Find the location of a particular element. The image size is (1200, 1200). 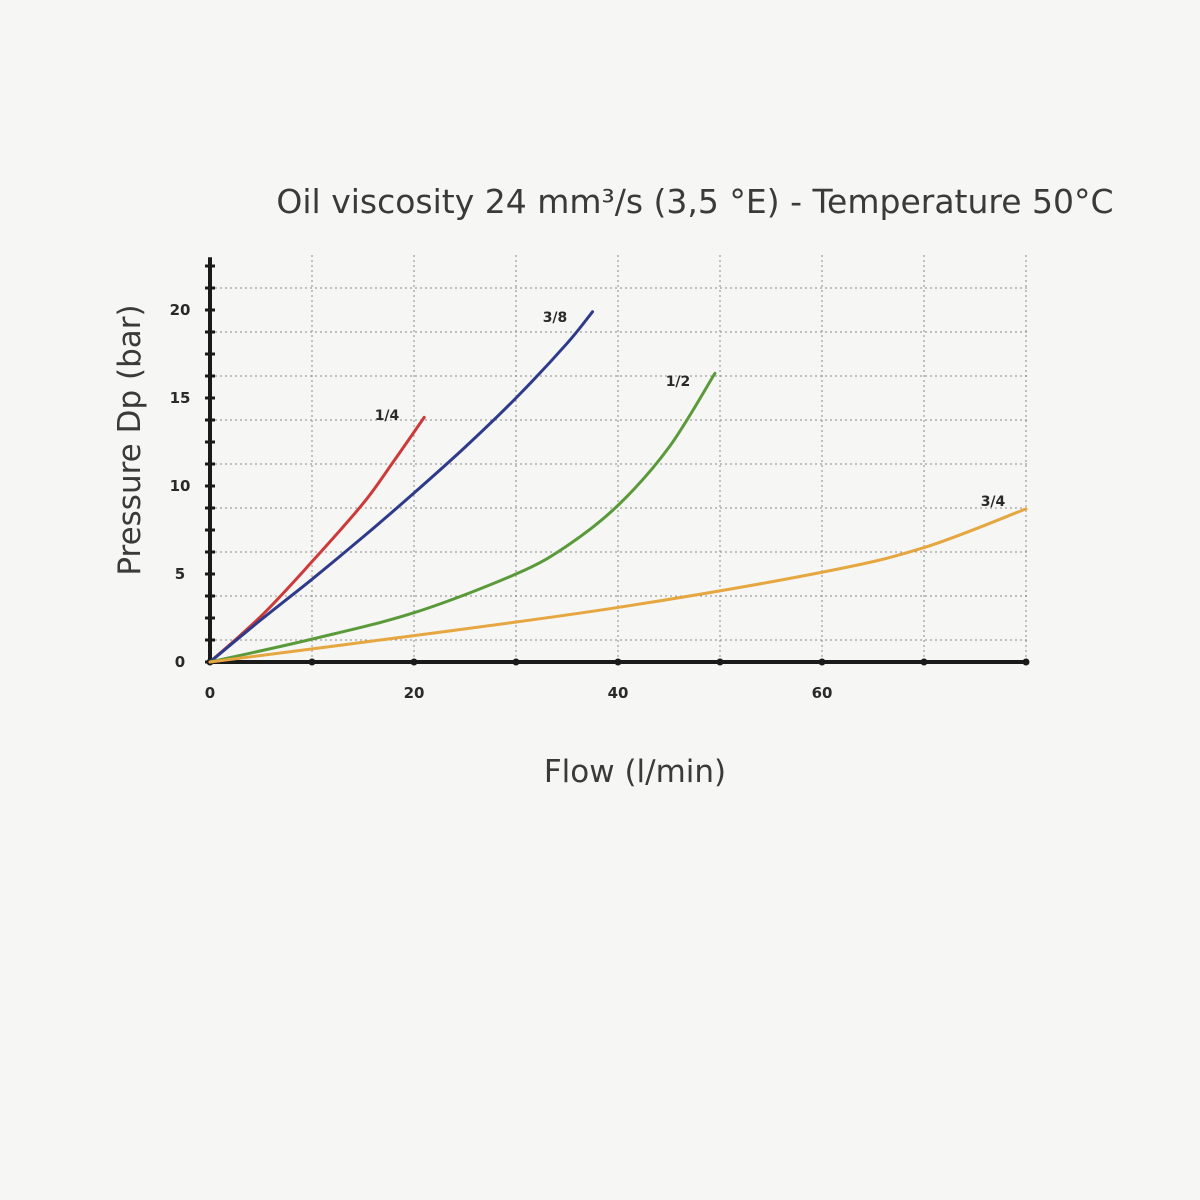

series-label-1-4: 1/4 is located at coordinates (387, 416).